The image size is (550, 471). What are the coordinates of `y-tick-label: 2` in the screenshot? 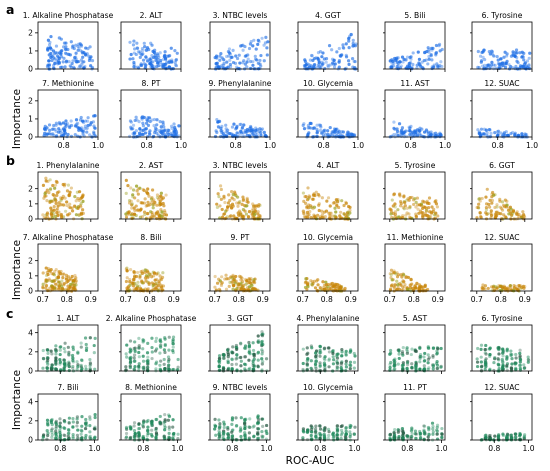 It's located at (30, 100).